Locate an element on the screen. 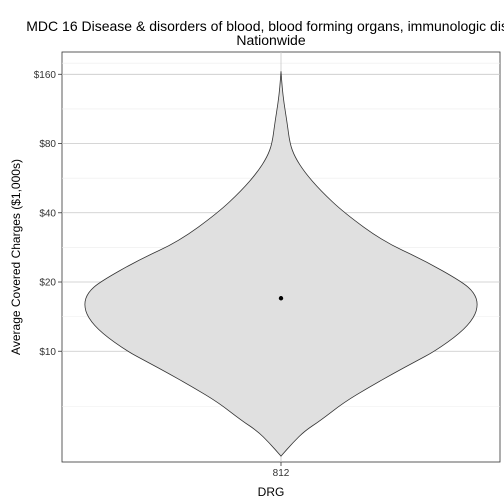  y-axis-ticks: $10 $20 $40 $80 $160 is located at coordinates (48, 214).